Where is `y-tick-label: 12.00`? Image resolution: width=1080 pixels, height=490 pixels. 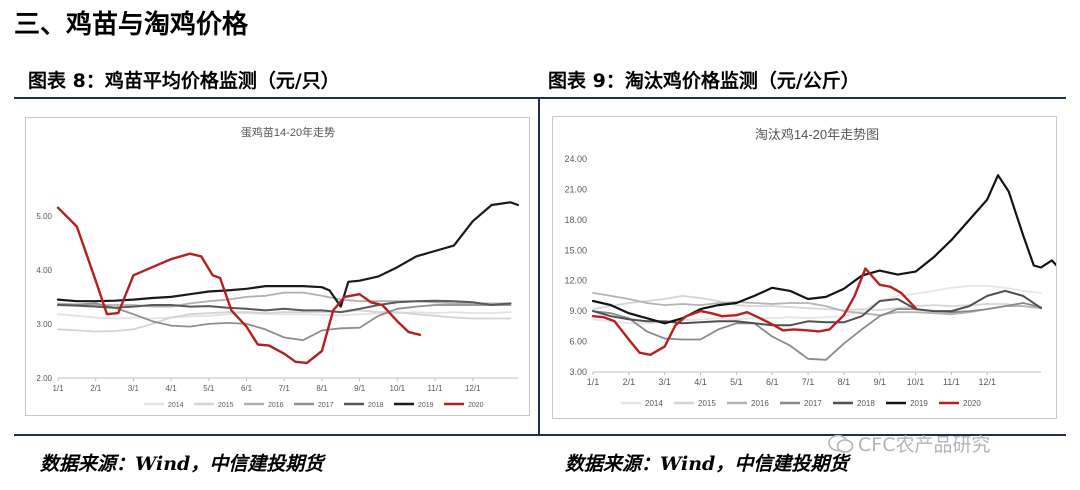 y-tick-label: 12.00 is located at coordinates (575, 281).